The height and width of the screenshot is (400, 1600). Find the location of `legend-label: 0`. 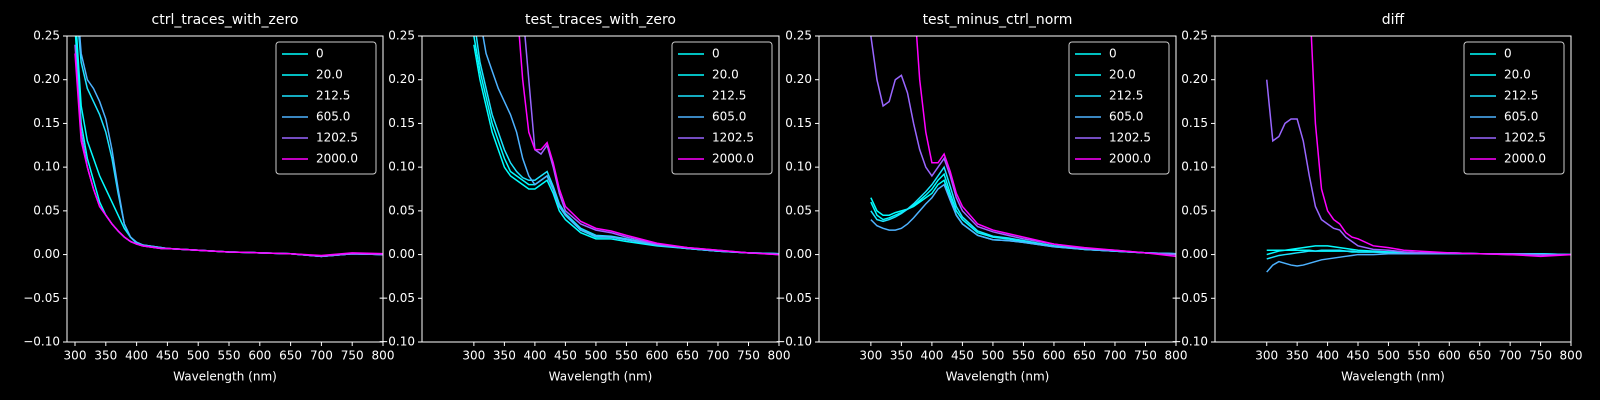

legend-label: 0 is located at coordinates (320, 54).